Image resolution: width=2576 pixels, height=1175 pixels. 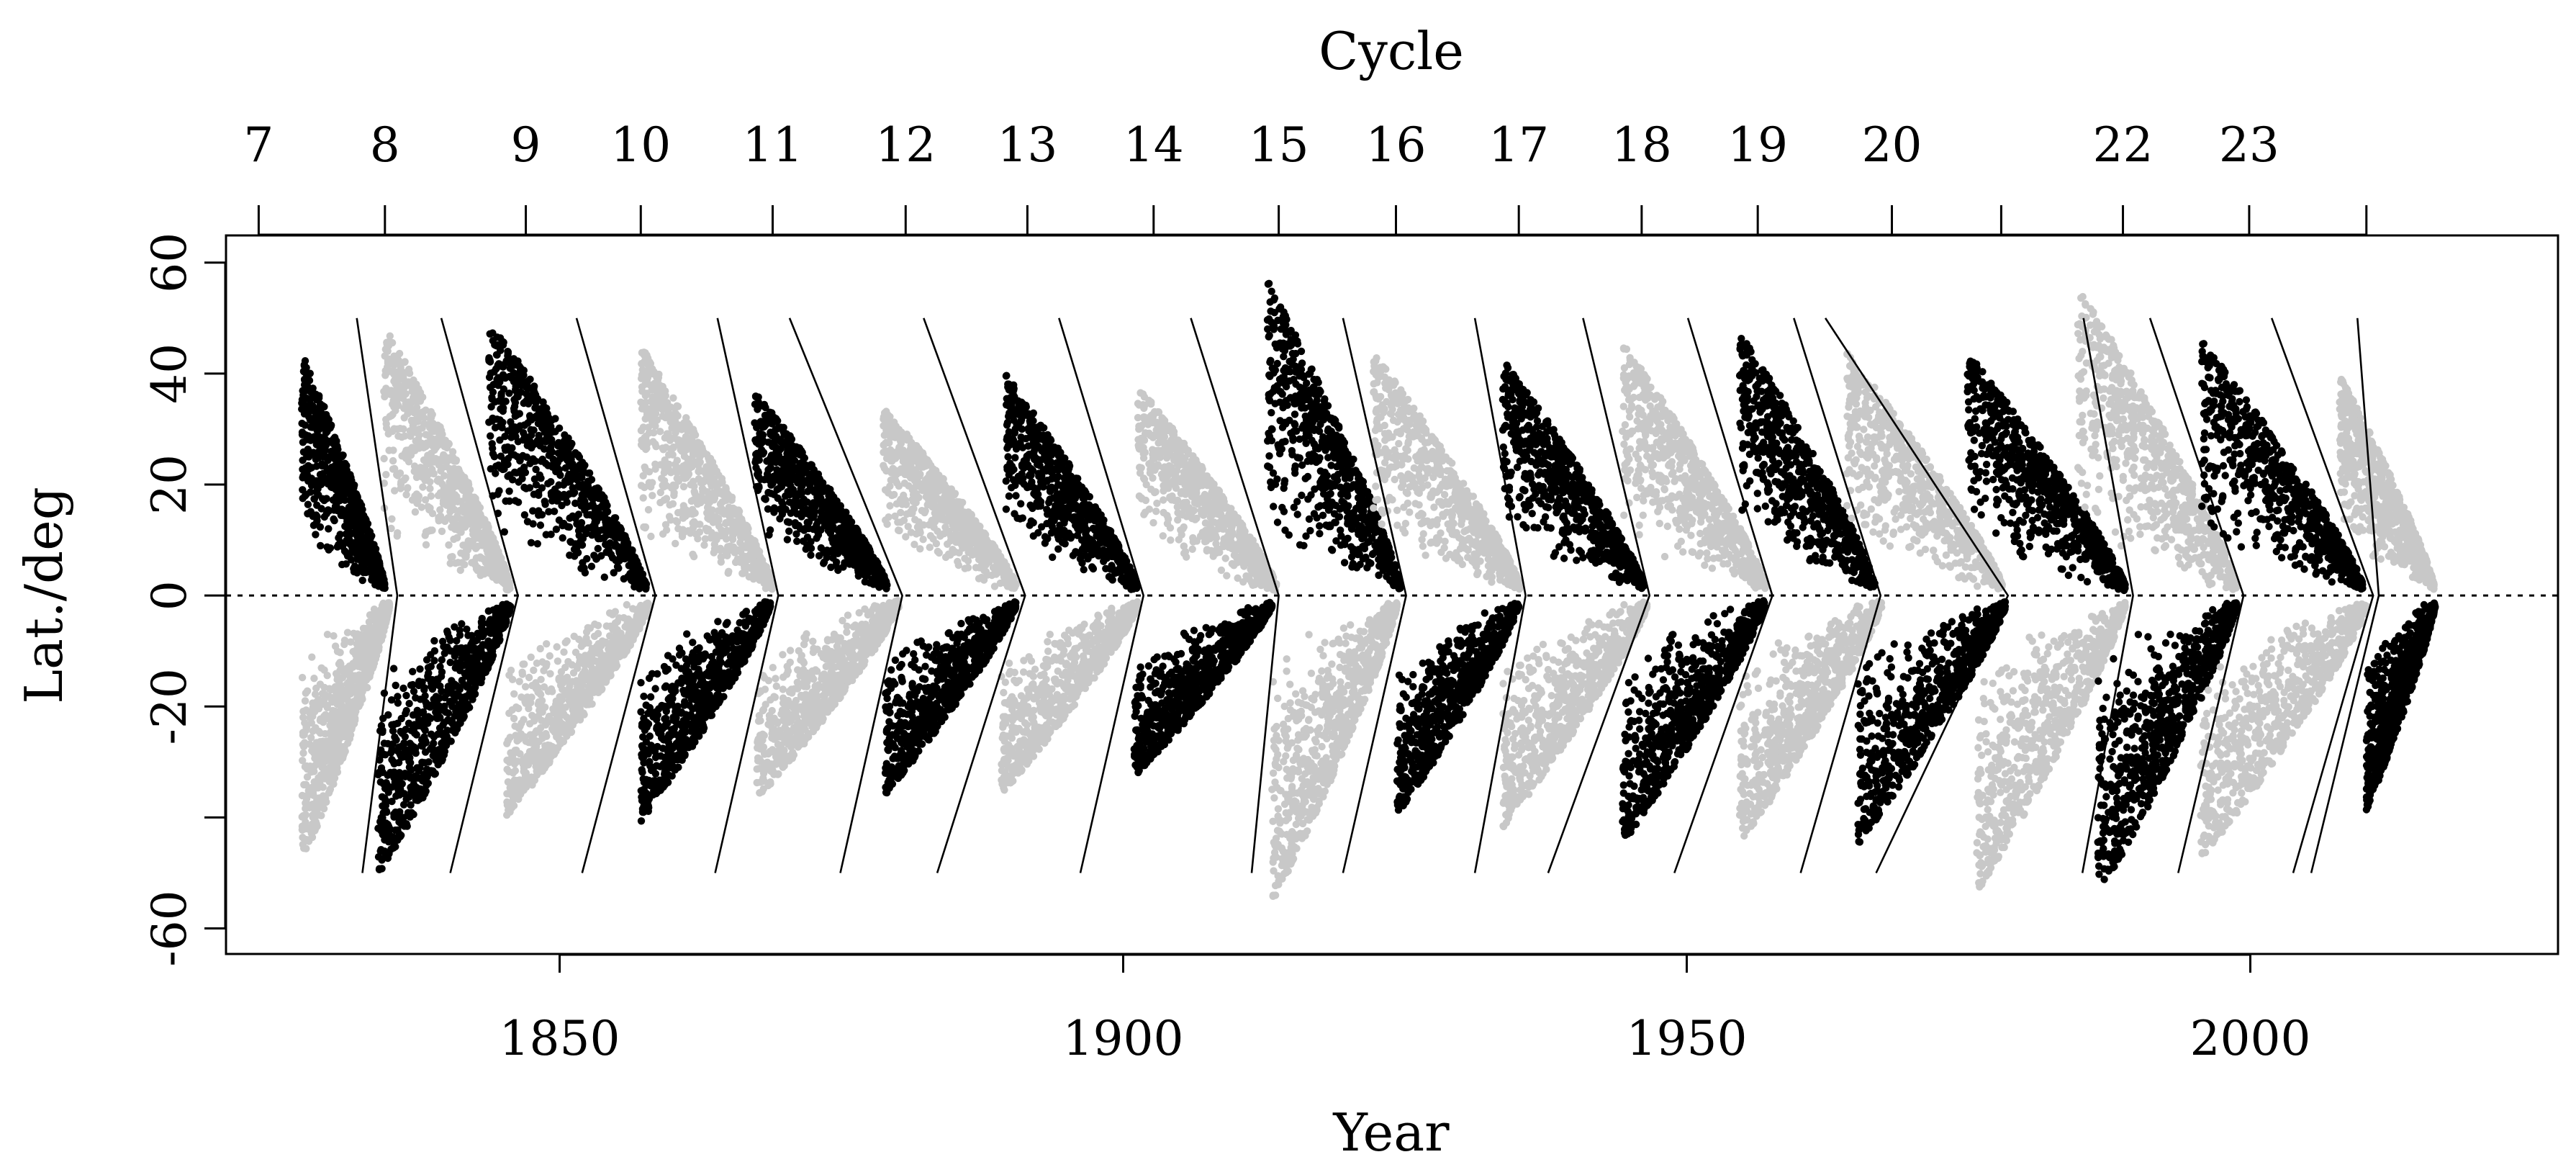 I want to click on cycle-tick-label: 16, so click(x=1395, y=145).